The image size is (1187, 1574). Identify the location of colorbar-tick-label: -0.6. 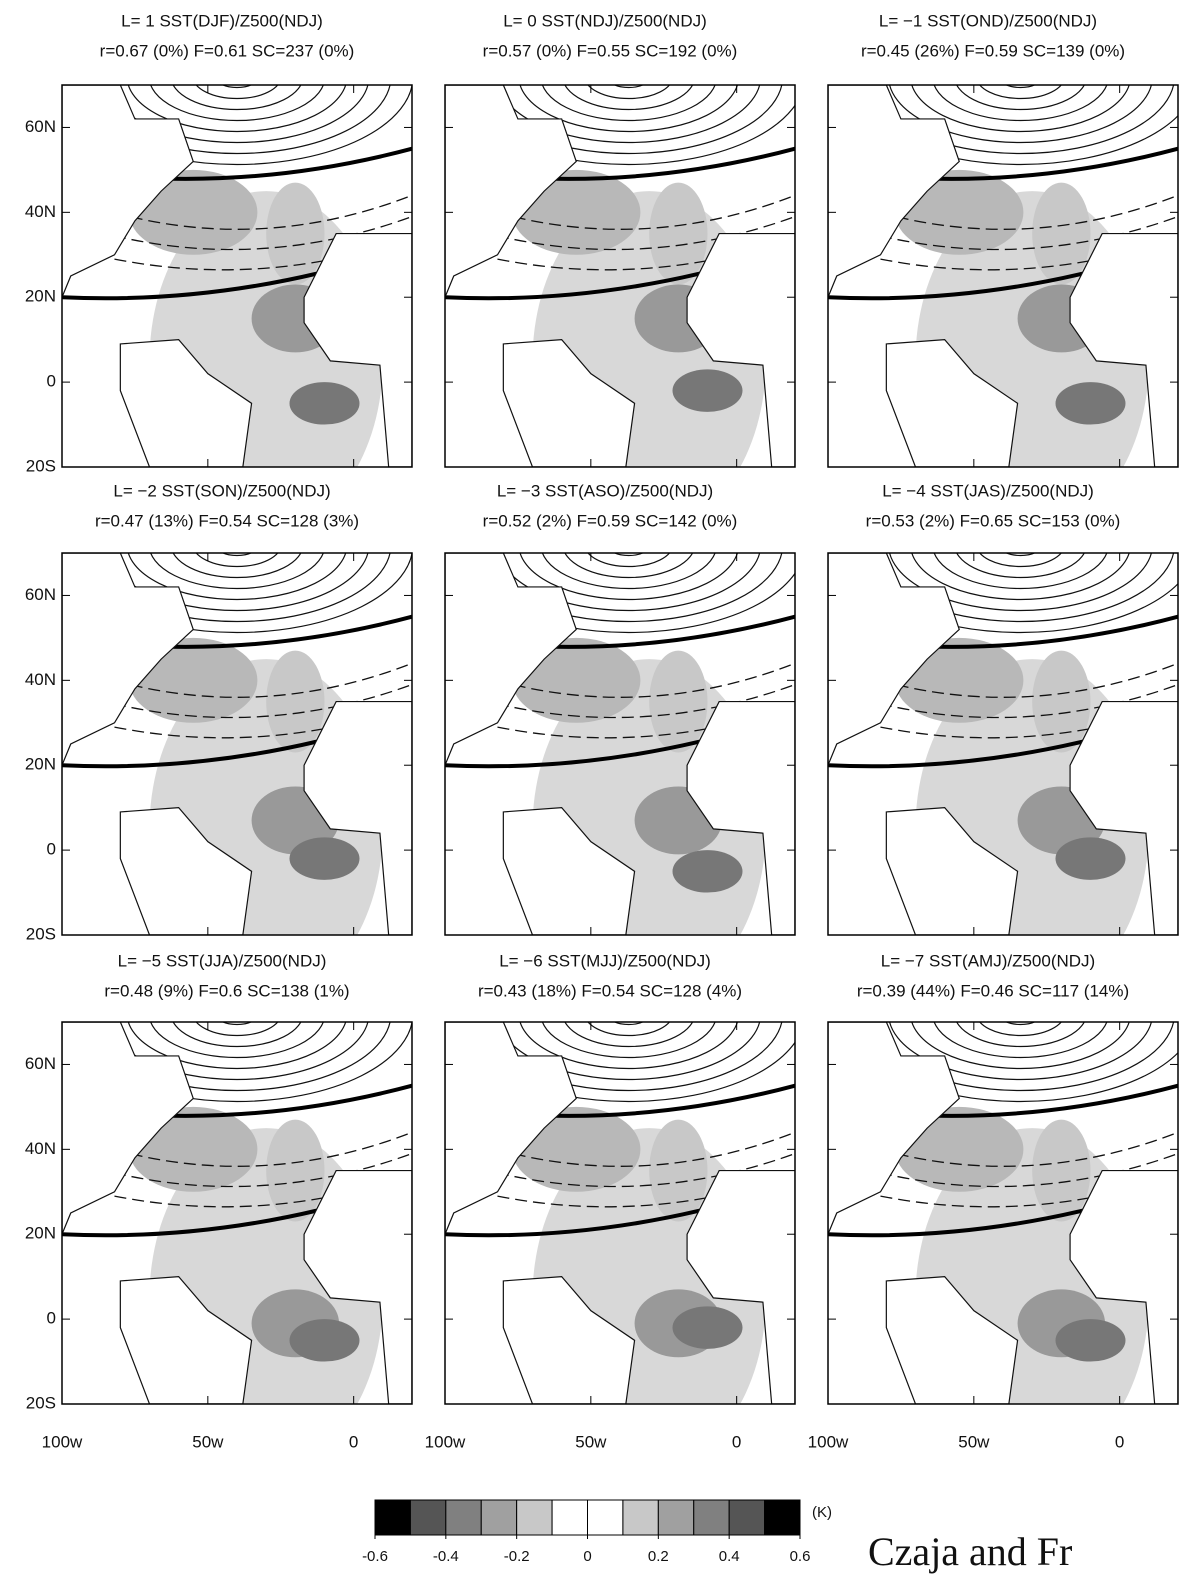
(375, 1556).